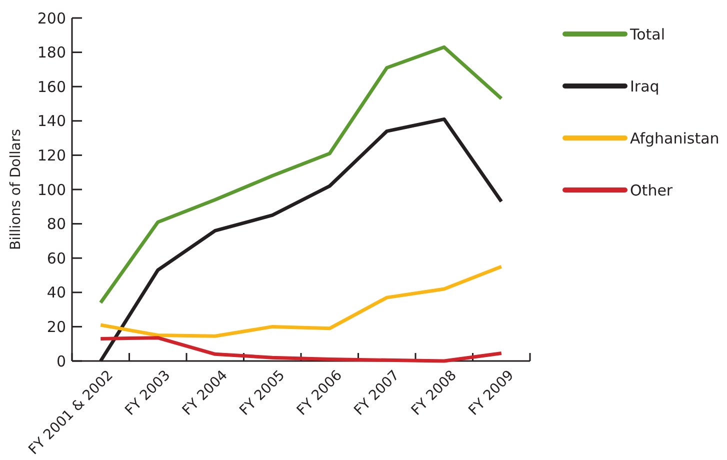 The height and width of the screenshot is (460, 727). Describe the element at coordinates (56, 224) in the screenshot. I see `y-tick-label: 80` at that location.